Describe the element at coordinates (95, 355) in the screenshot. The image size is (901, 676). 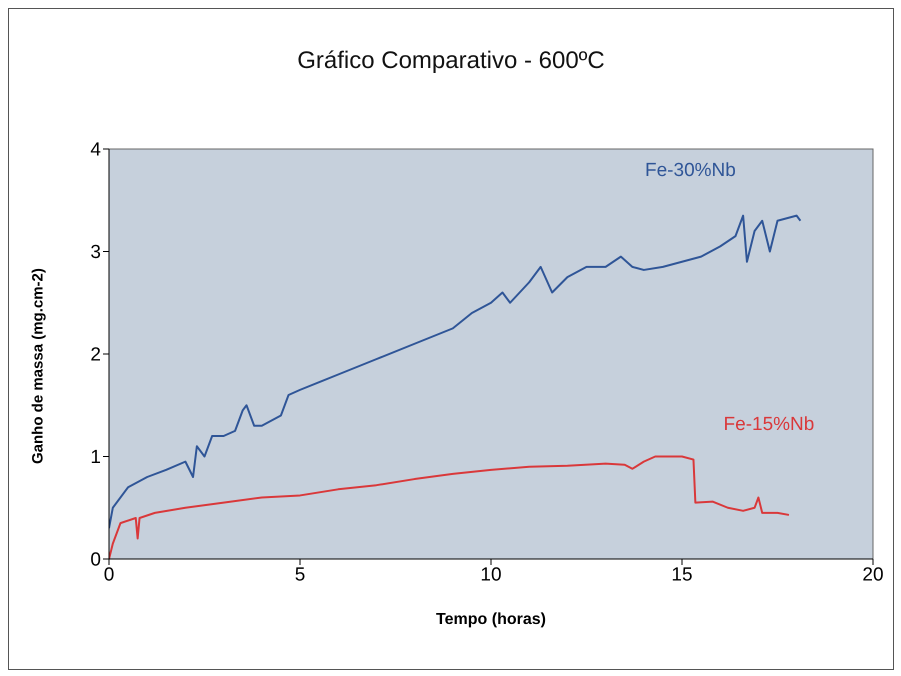
I see `y-tick-label: 2` at that location.